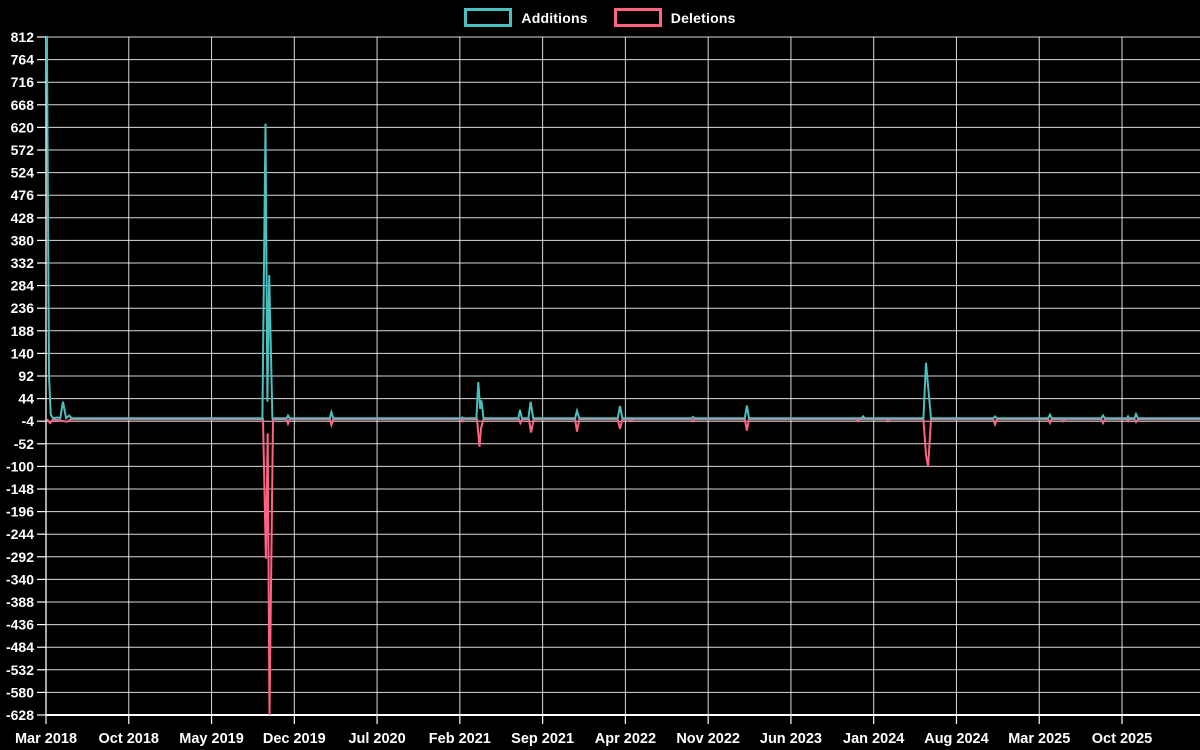  What do you see at coordinates (26, 376) in the screenshot?
I see `y-tick-label: 92` at bounding box center [26, 376].